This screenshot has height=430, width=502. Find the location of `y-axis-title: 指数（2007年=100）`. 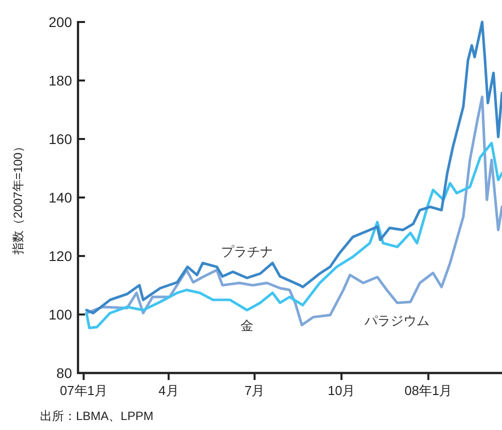

y-axis-title: 指数（2007年=100） is located at coordinates (18, 198).